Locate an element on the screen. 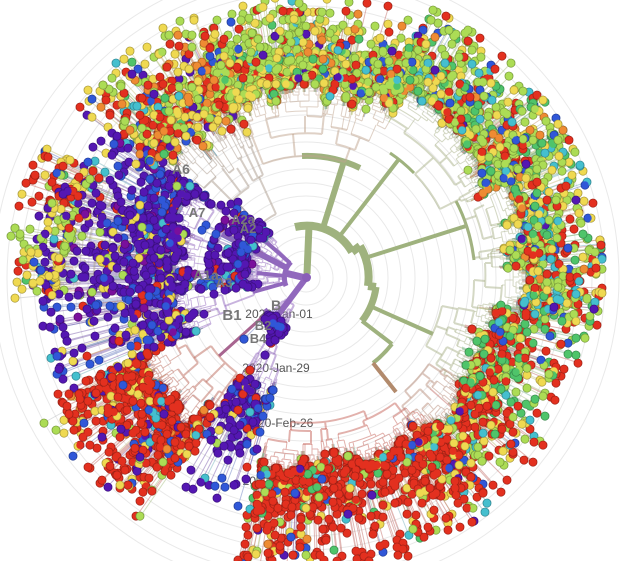 The width and height of the screenshot is (634, 561). svg-text: A2 is located at coordinates (248, 228).